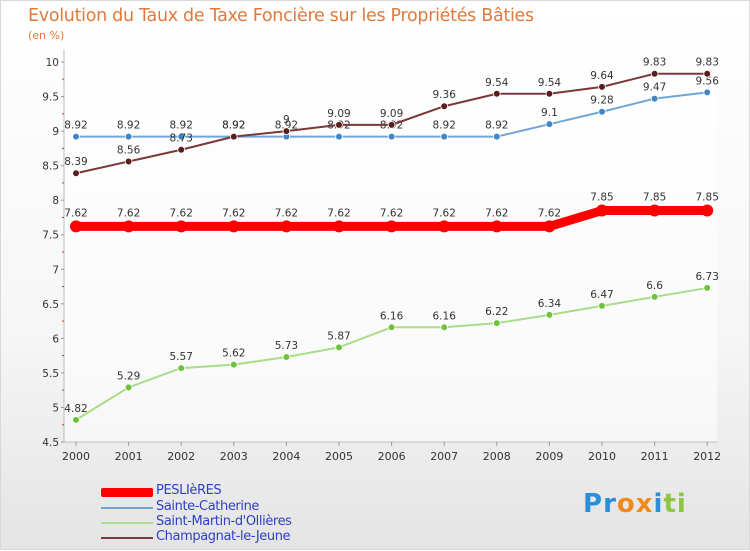 This screenshot has height=551, width=750. I want to click on data-label: 9.64, so click(602, 76).